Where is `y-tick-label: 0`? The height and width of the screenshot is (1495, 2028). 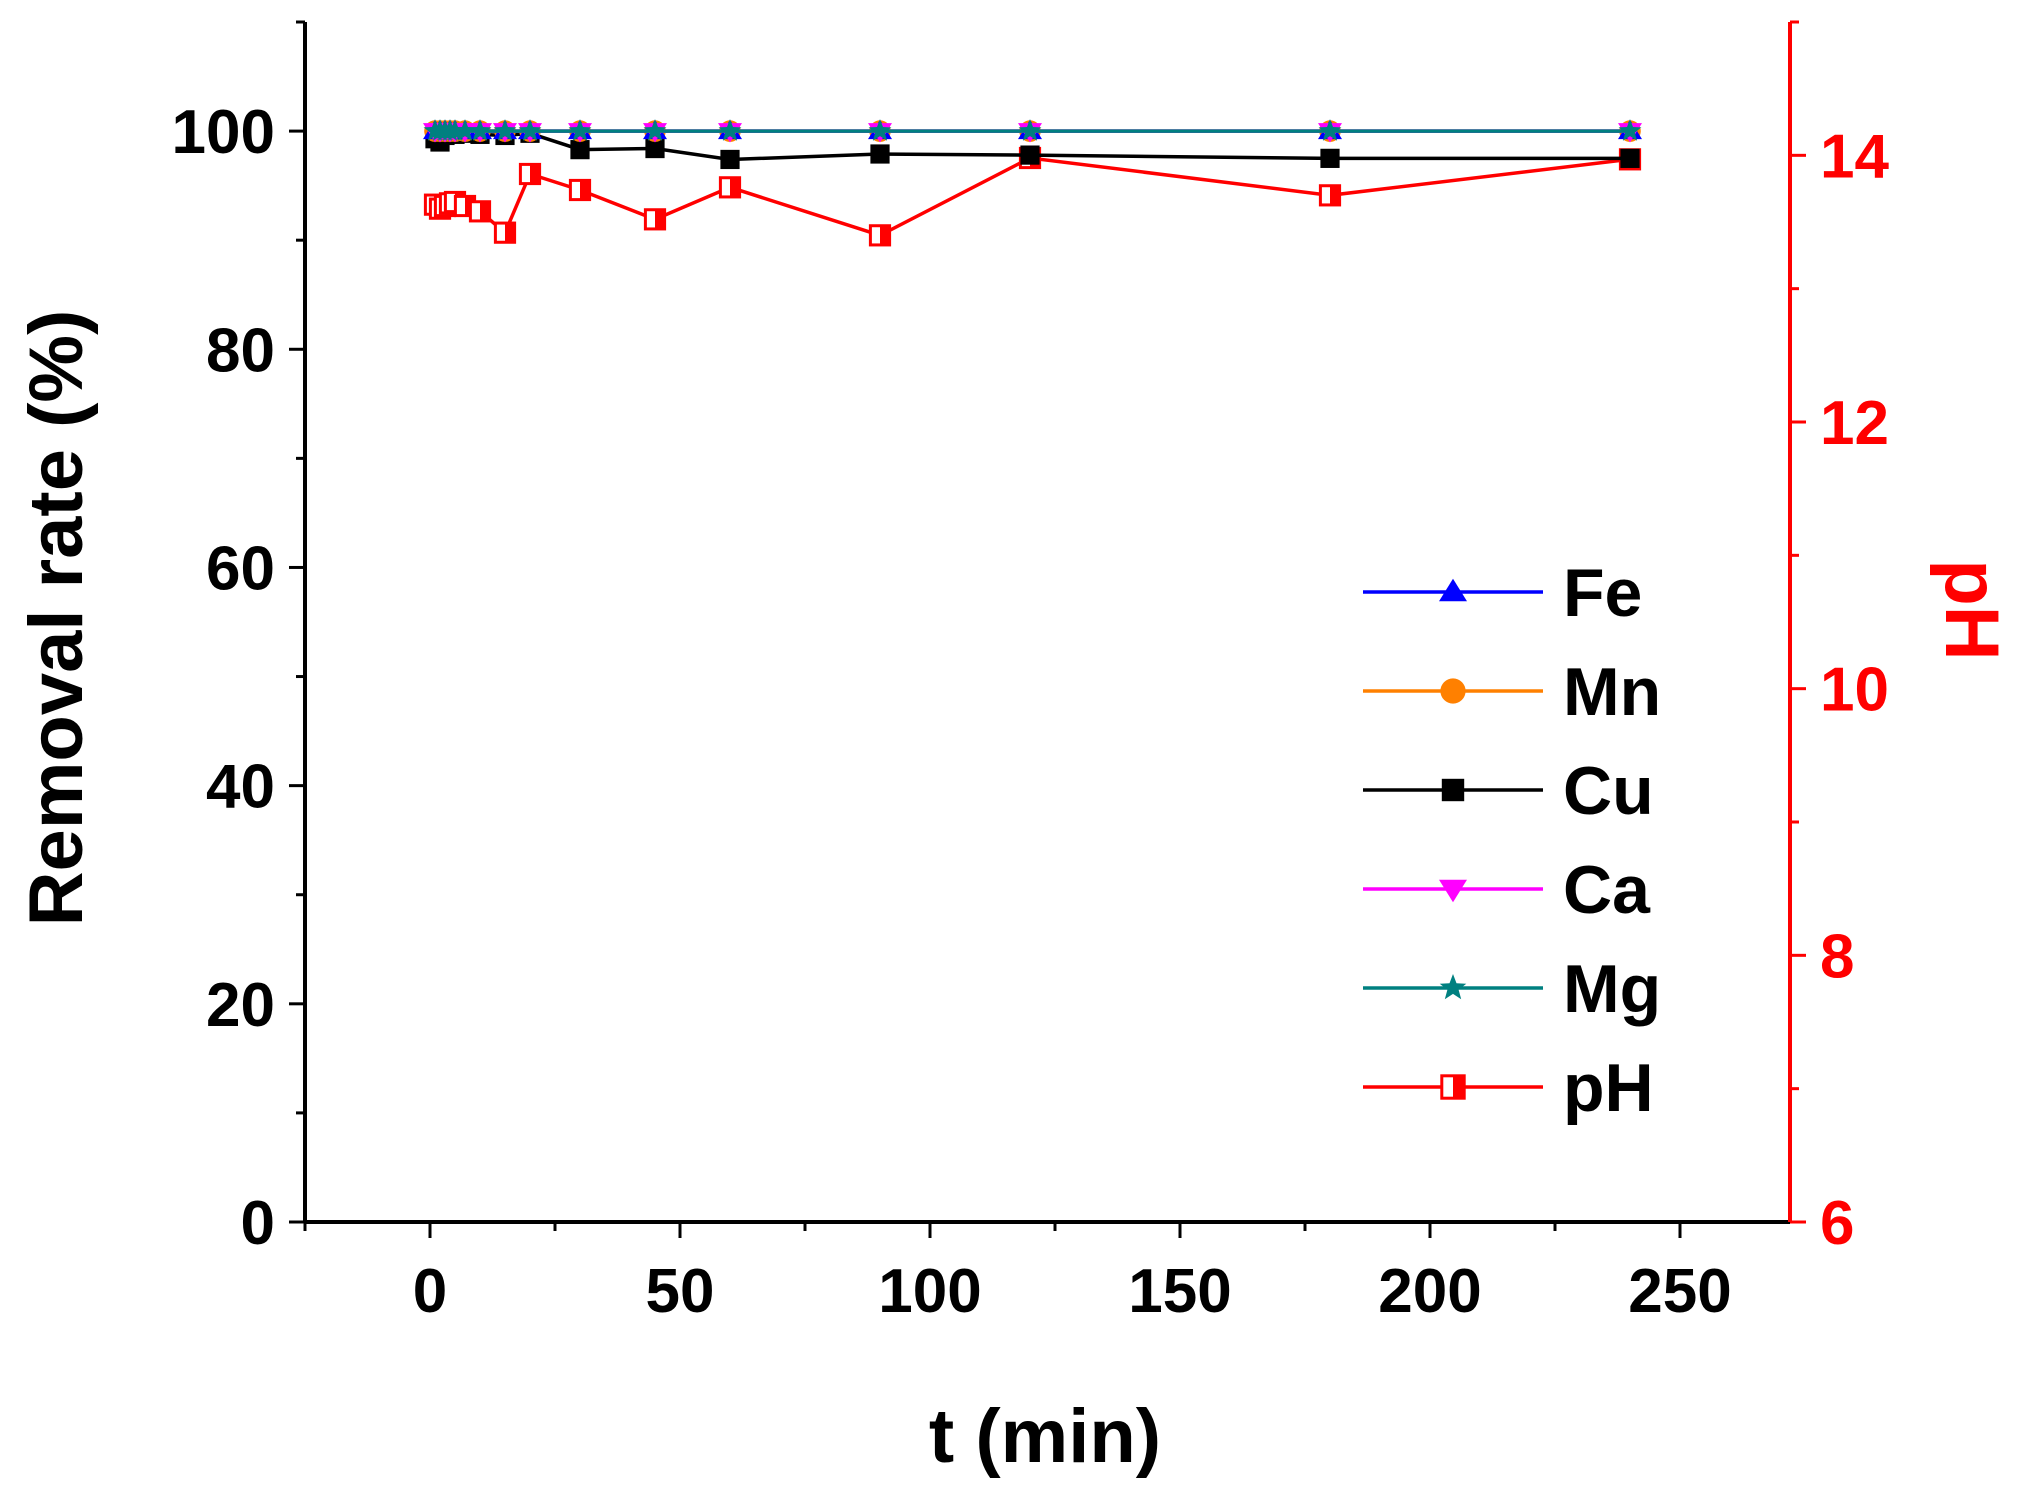
y-tick-label: 0 is located at coordinates (258, 1223).